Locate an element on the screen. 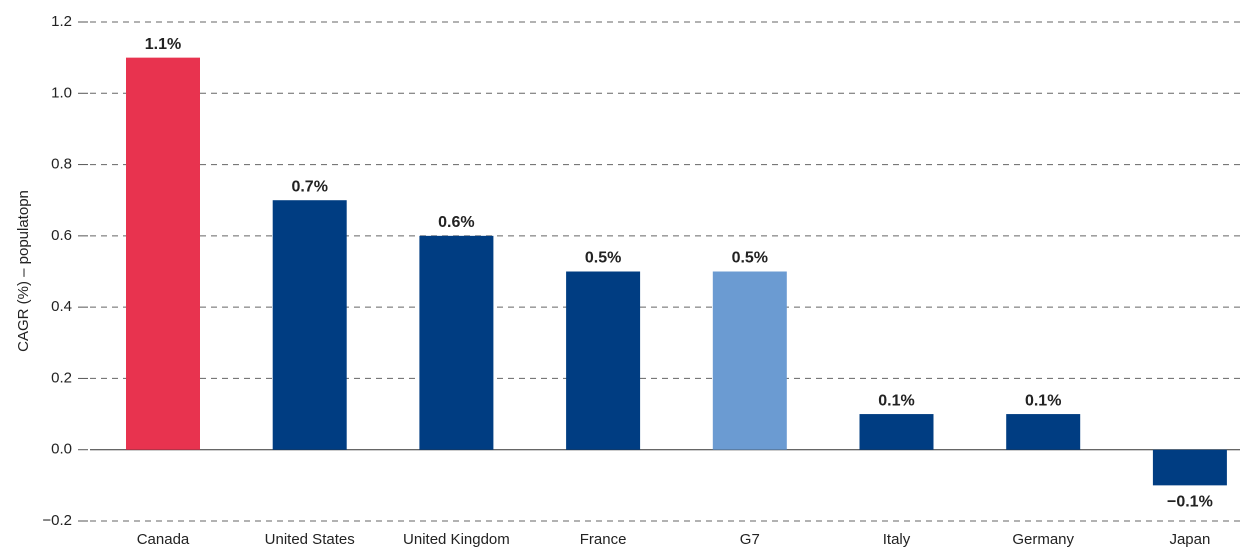  x-tick-label: Italy is located at coordinates (897, 539).